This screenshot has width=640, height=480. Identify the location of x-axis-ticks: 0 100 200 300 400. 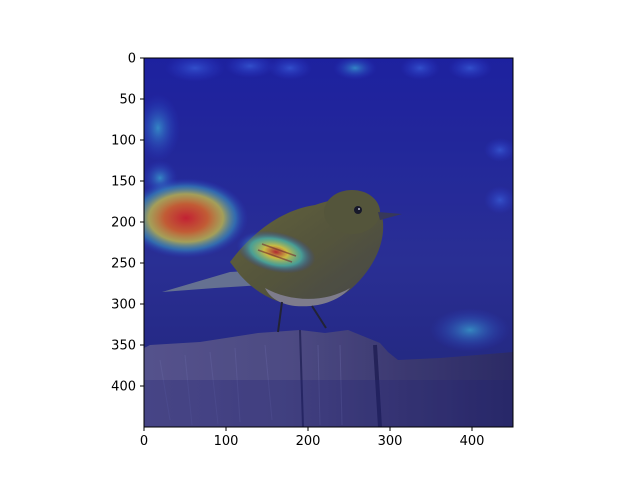
(312, 438).